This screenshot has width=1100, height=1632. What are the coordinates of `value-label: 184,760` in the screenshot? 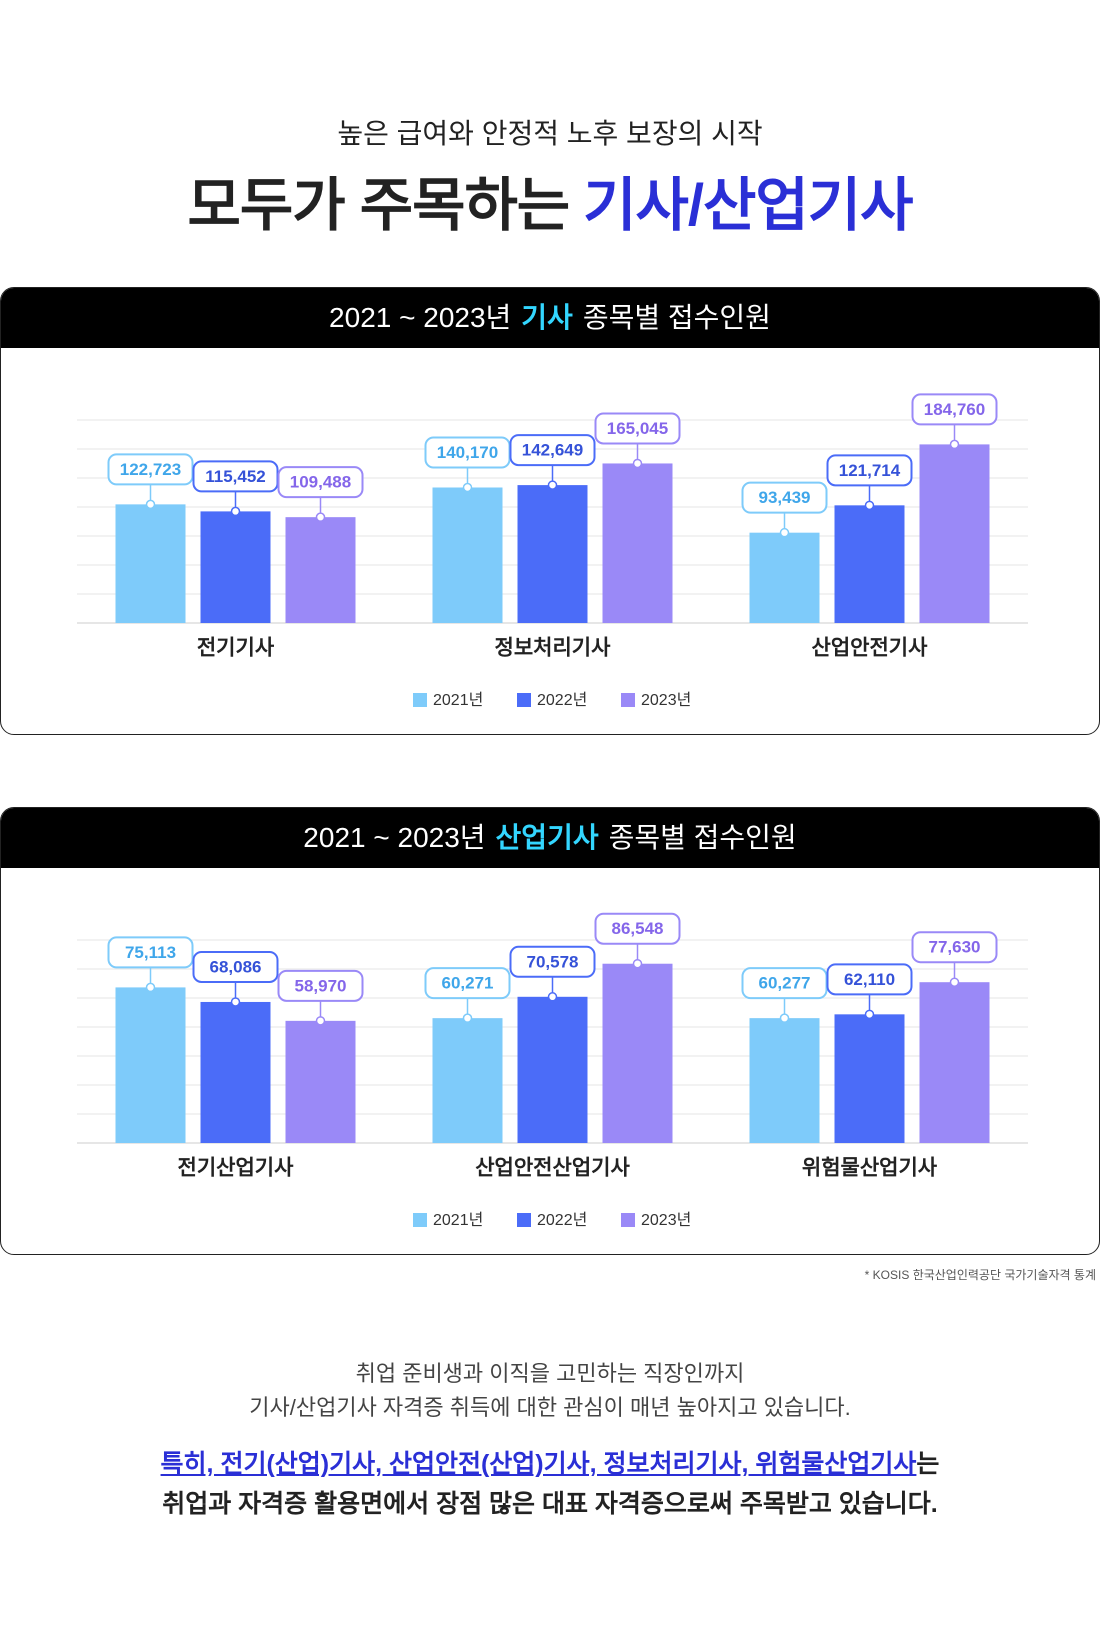 It's located at (954, 409).